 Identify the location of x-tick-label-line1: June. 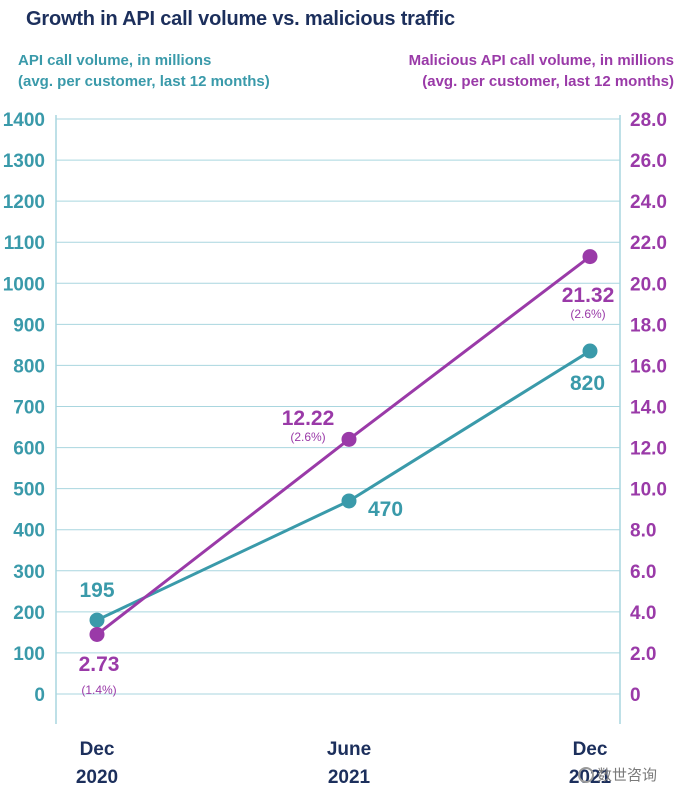
(349, 749).